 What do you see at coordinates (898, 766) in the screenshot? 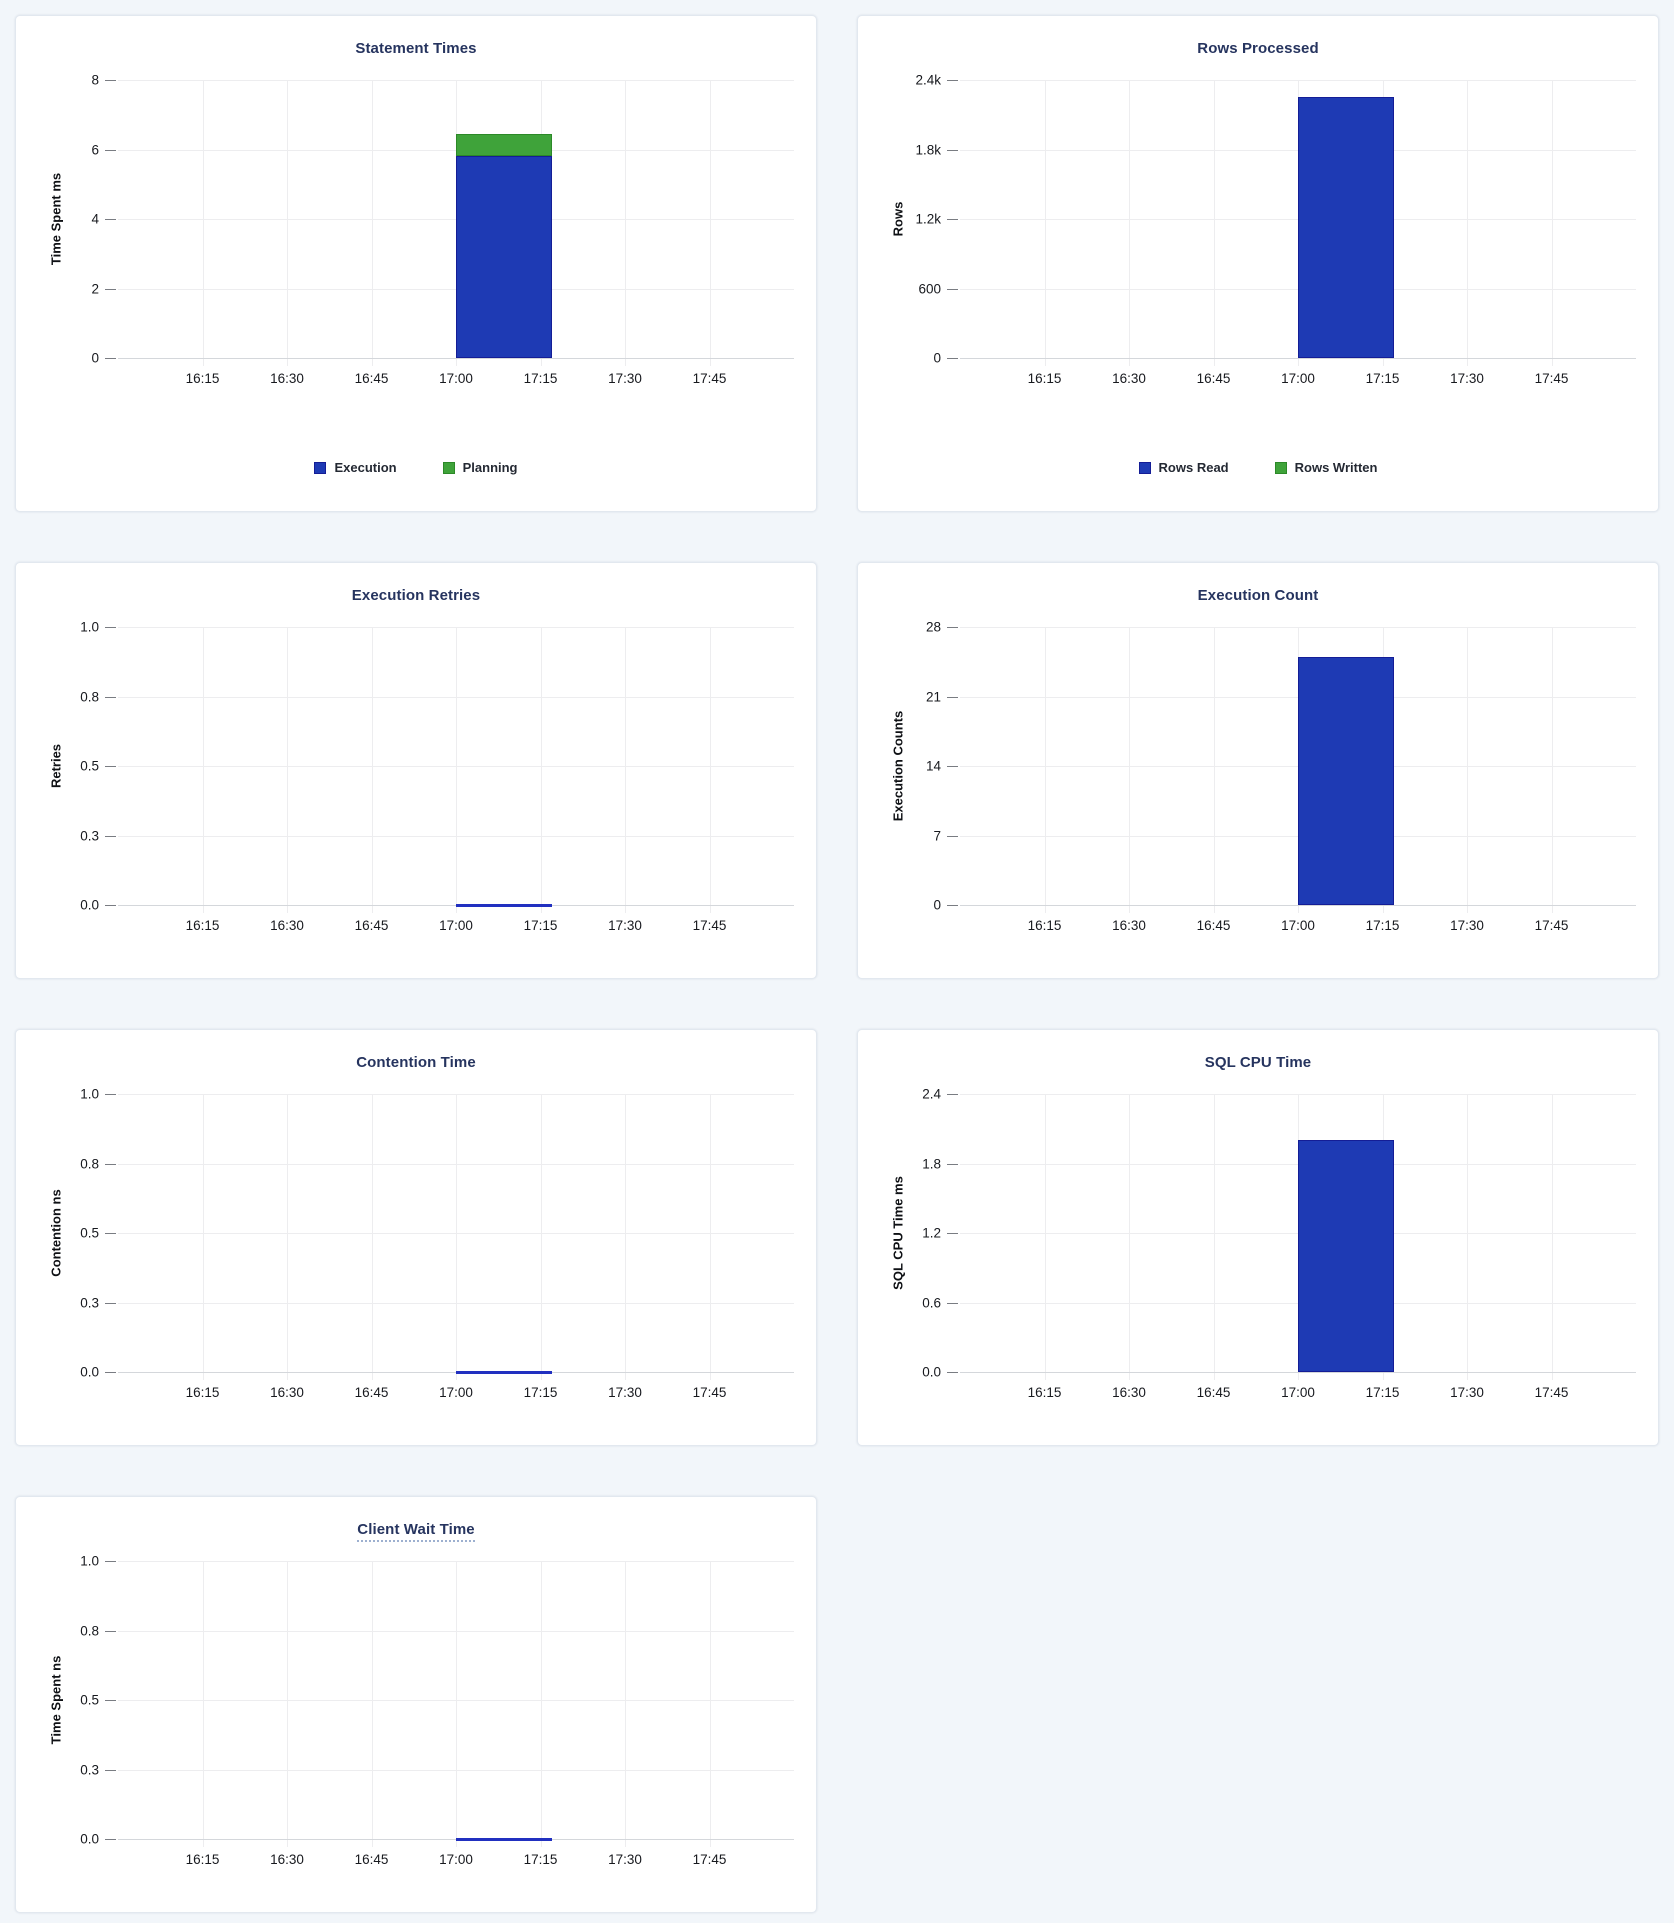
I see `y-axis-label: Execution Counts` at bounding box center [898, 766].